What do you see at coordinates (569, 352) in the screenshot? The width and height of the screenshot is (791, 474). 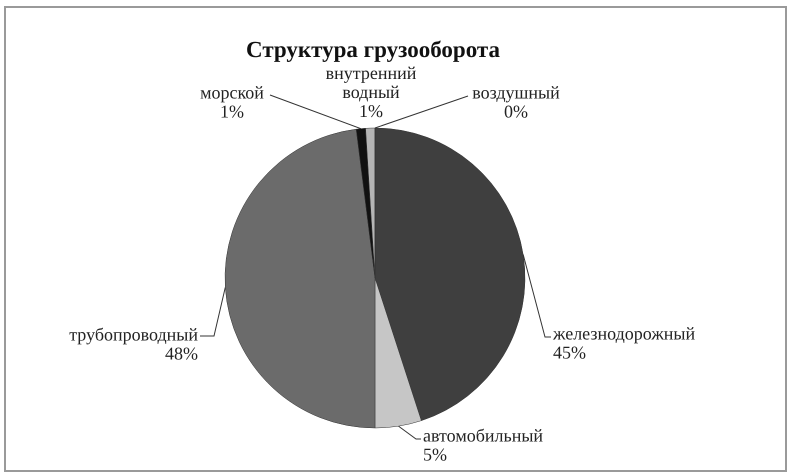 I see `data-label: 45%` at bounding box center [569, 352].